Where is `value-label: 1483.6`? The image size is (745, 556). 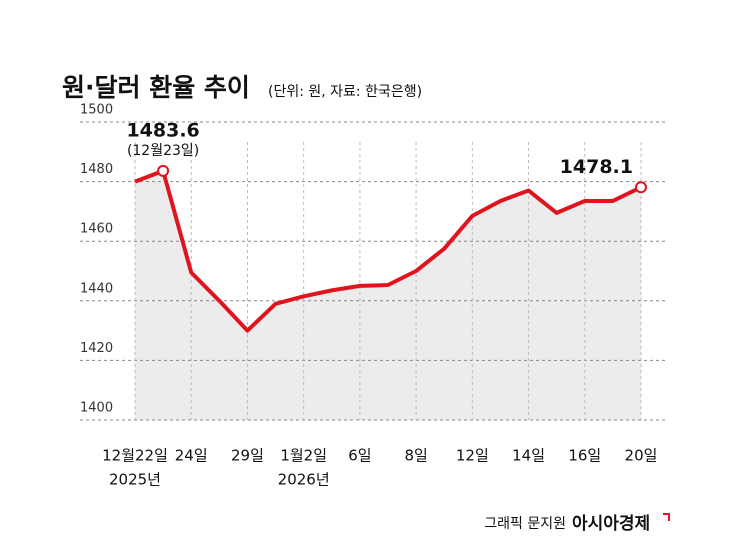
value-label: 1483.6 is located at coordinates (162, 130).